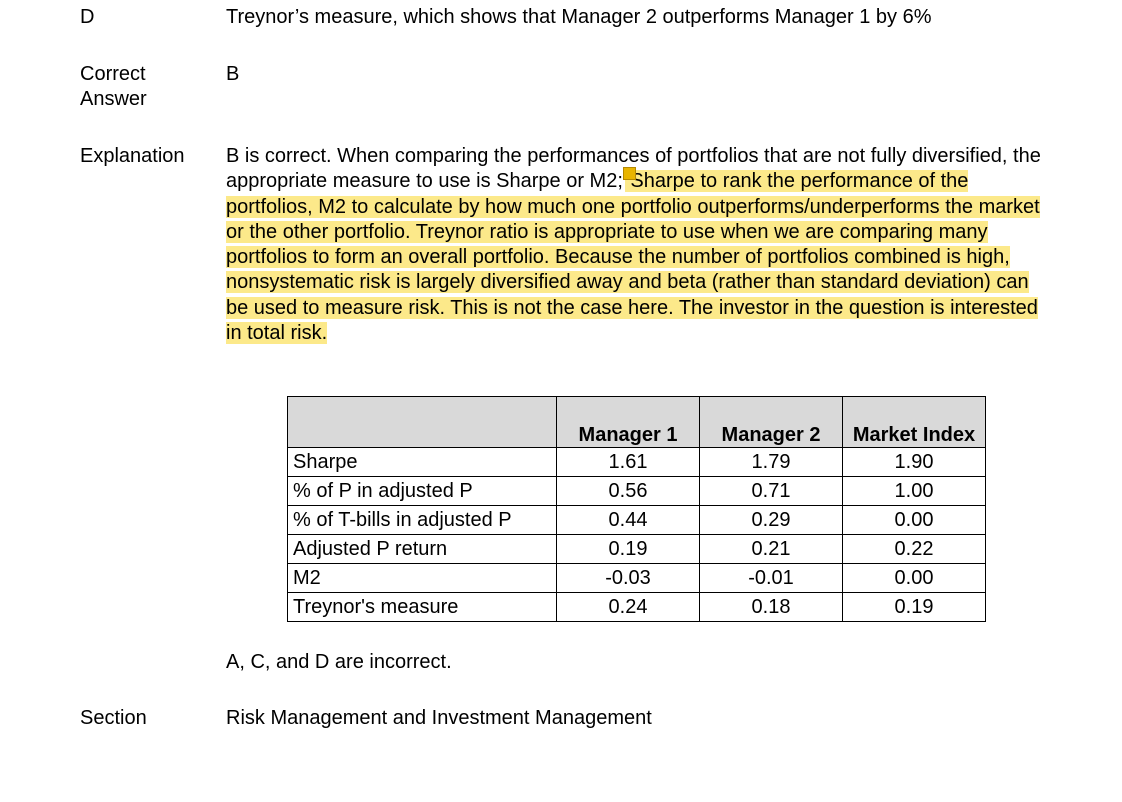 The image size is (1122, 802). Describe the element at coordinates (422, 422) in the screenshot. I see `table-header-cell` at that location.